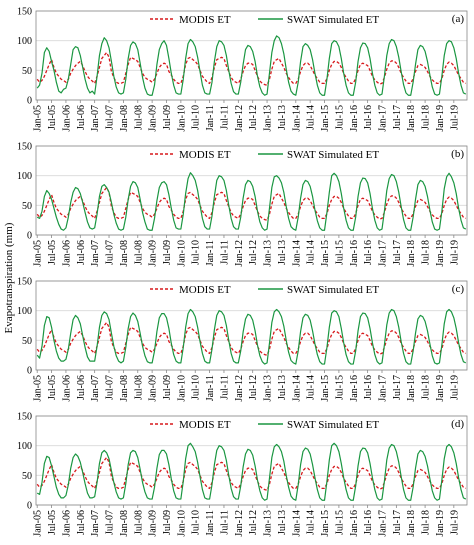  I want to click on x-tick-label: Jan-08, so click(124, 253).